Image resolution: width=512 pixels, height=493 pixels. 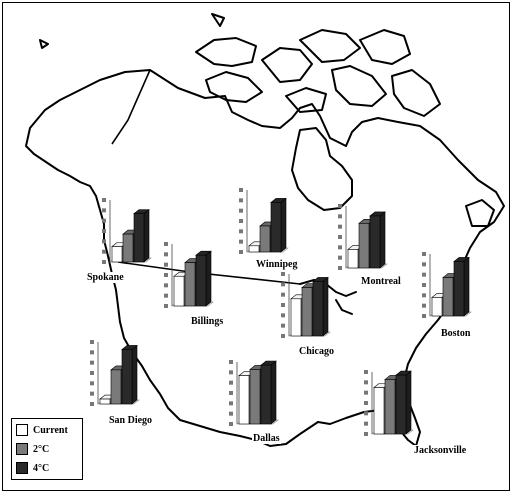 I want to click on city-label-winnipeg: Winnipeg, so click(x=277, y=264).